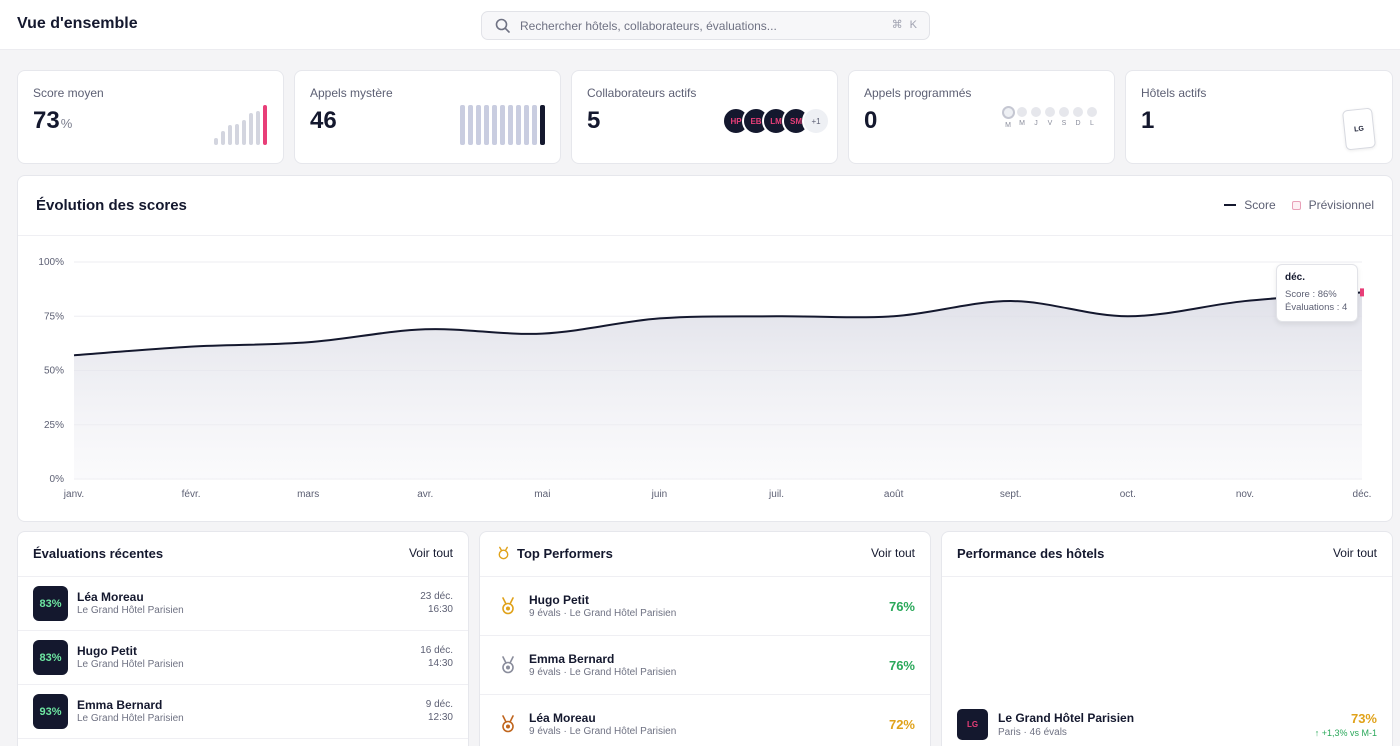 The width and height of the screenshot is (1400, 746). Describe the element at coordinates (1362, 292) in the screenshot. I see `forecast-marker` at that location.